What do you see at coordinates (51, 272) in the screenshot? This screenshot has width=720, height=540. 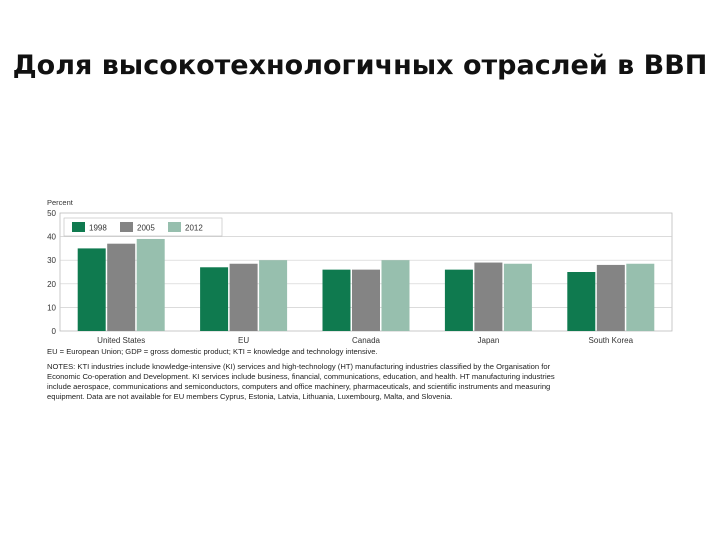 I see `y-tick-labels: 0 10 20 30 40 50` at bounding box center [51, 272].